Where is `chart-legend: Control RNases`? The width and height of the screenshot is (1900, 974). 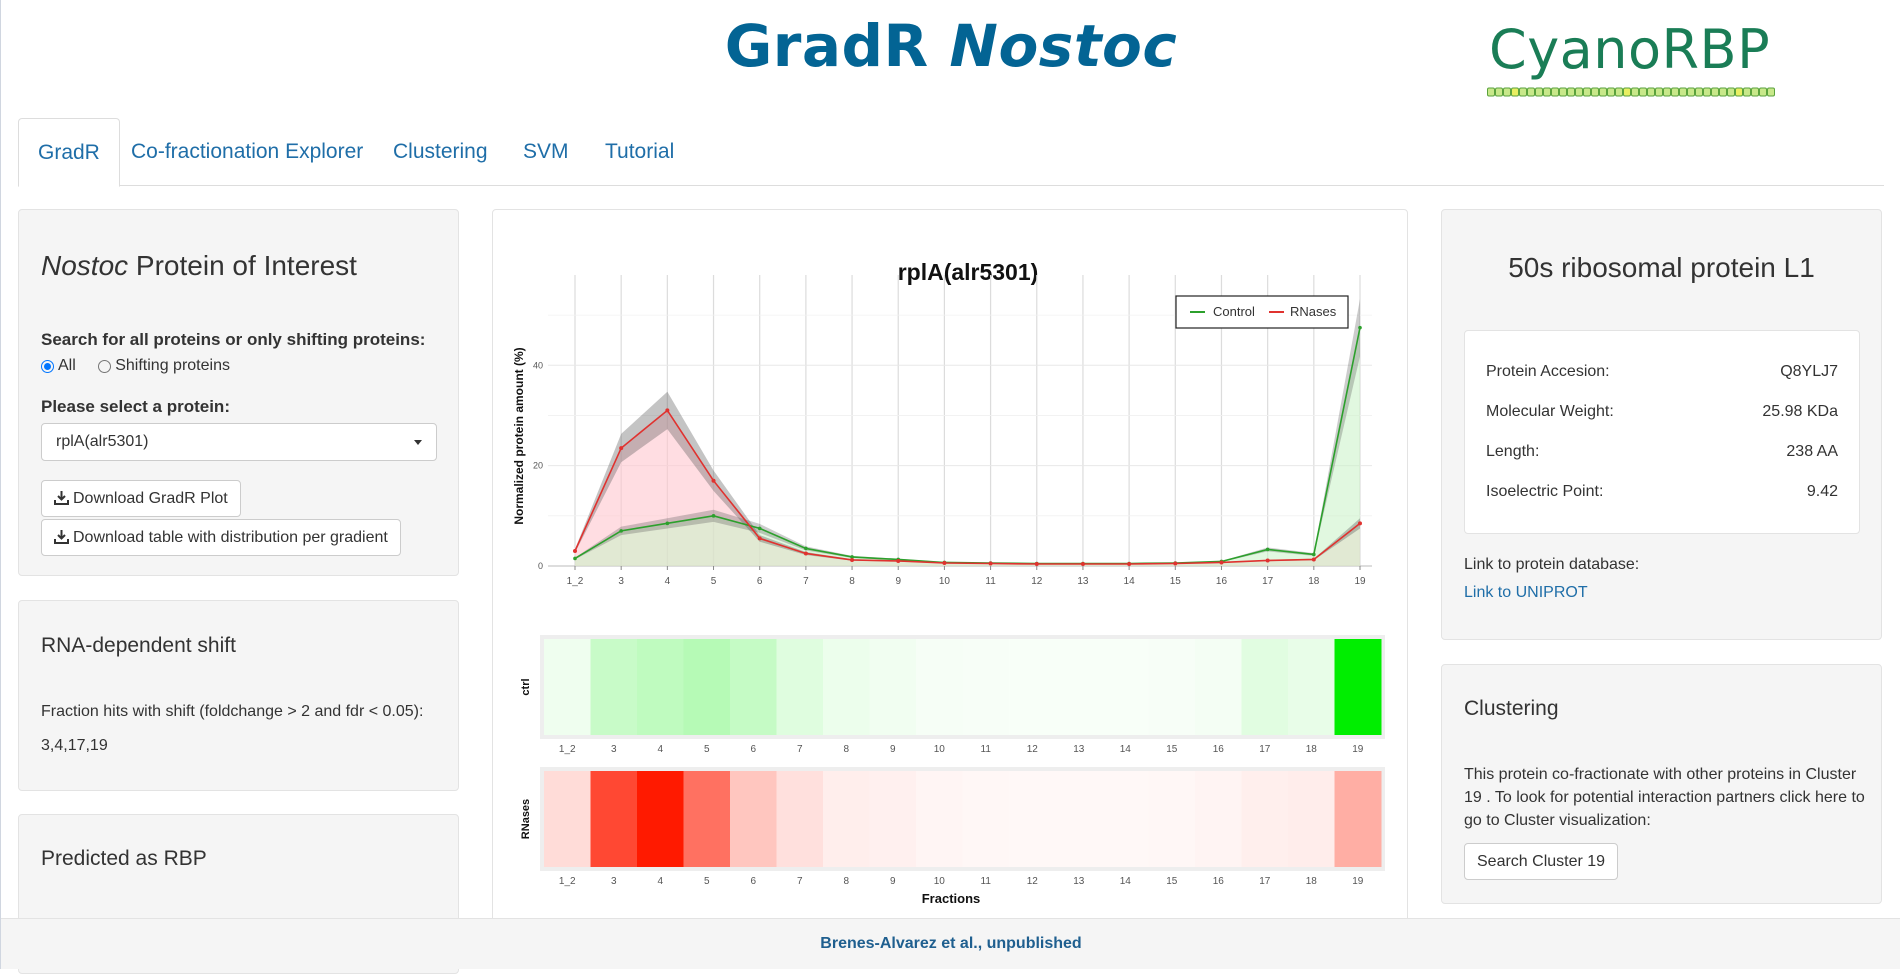
chart-legend: Control RNases is located at coordinates (1262, 312).